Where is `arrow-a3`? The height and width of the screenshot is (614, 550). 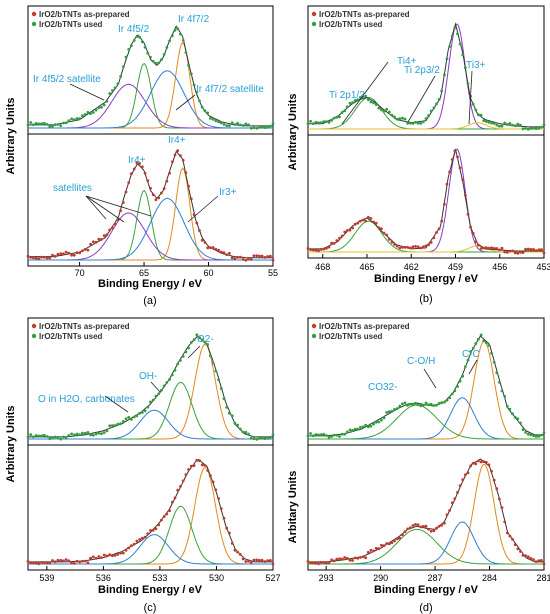
arrow-a3 is located at coordinates (96, 207).